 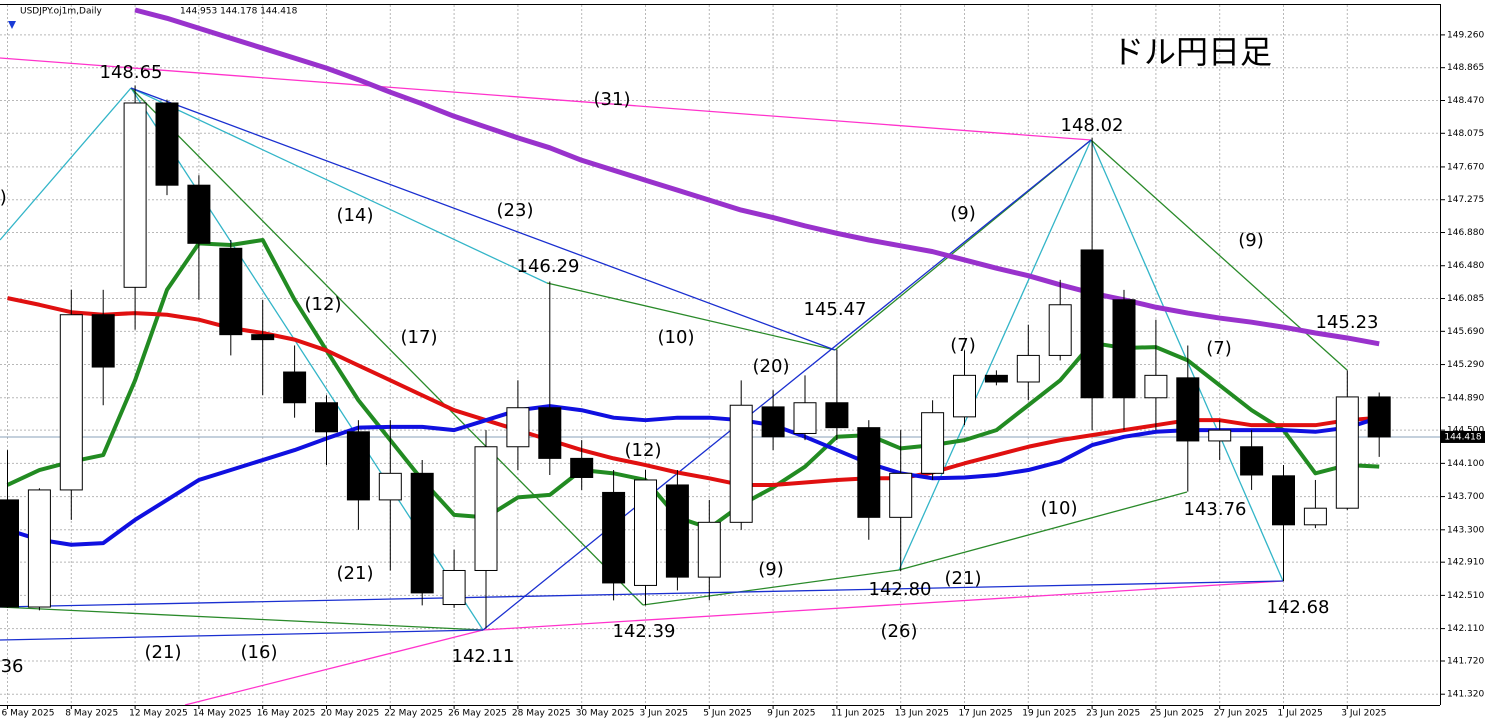 What do you see at coordinates (239, 12) in the screenshot?
I see `ohlc-text: 144.953 144.178 144.418` at bounding box center [239, 12].